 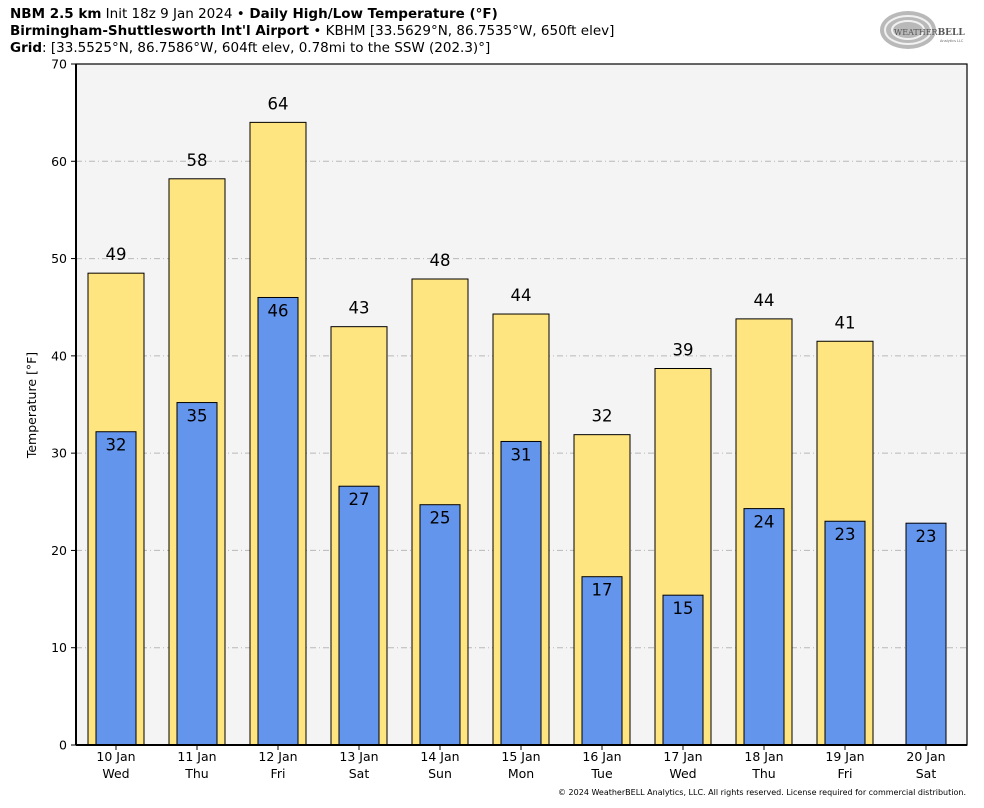 What do you see at coordinates (683, 350) in the screenshot?
I see `high-temp-label: 39` at bounding box center [683, 350].